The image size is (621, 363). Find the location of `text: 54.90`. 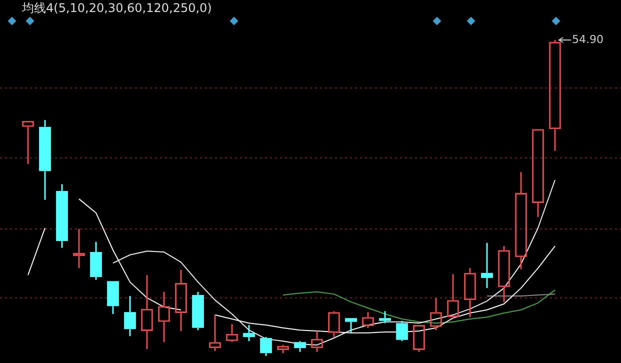

text: 54.90 is located at coordinates (588, 39).